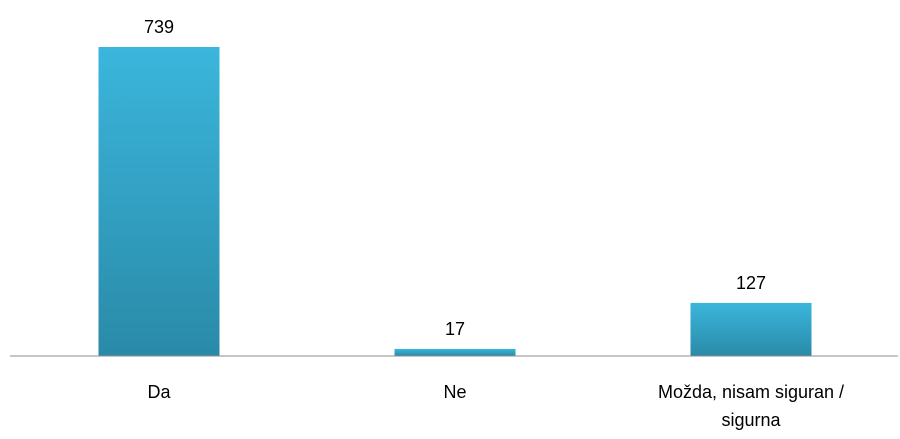  I want to click on bar-ne, so click(455, 352).